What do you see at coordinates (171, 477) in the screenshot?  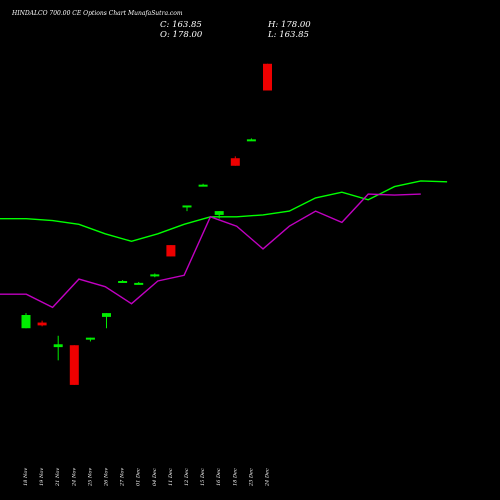 I see `x-tick-label: 11 Dec` at bounding box center [171, 477].